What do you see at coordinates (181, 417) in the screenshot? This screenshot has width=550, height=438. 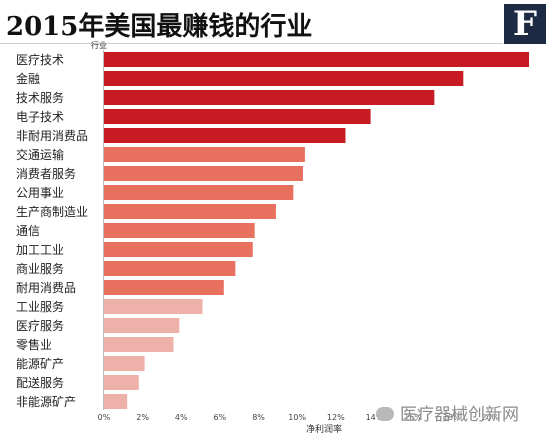 I see `x-tick-label: 4%` at bounding box center [181, 417].